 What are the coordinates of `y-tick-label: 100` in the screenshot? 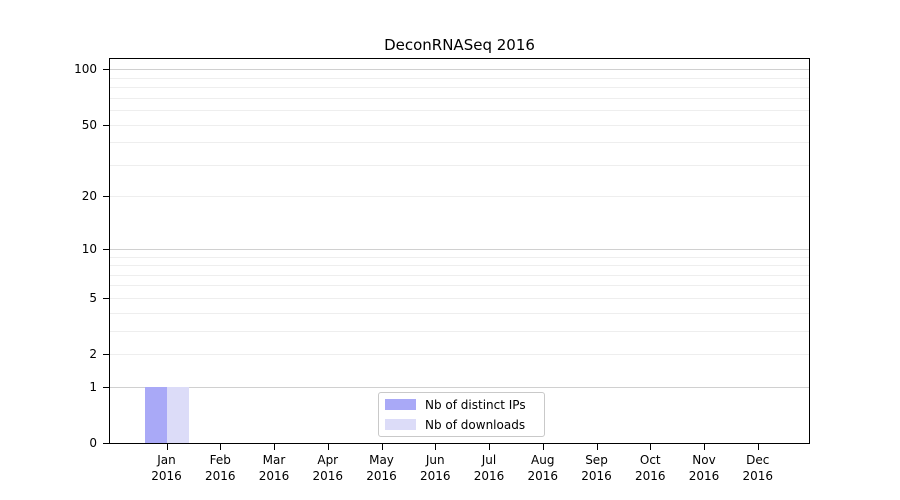 It's located at (85, 69).